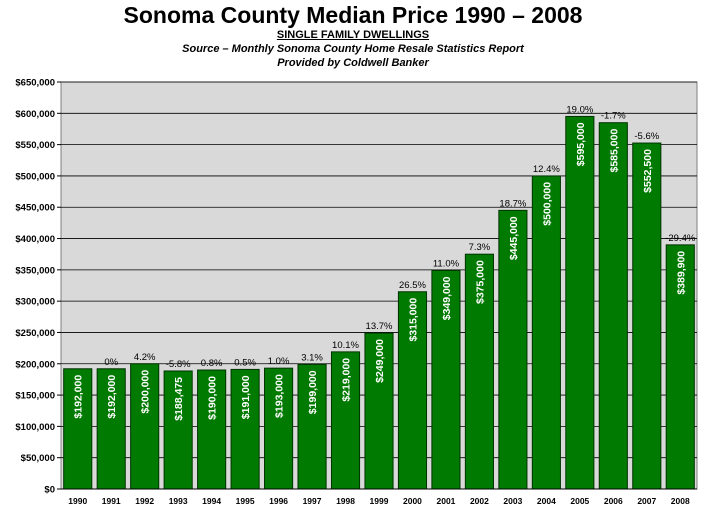 Image resolution: width=706 pixels, height=523 pixels. Describe the element at coordinates (35, 83) in the screenshot. I see `y-tick-label: $650,000` at that location.